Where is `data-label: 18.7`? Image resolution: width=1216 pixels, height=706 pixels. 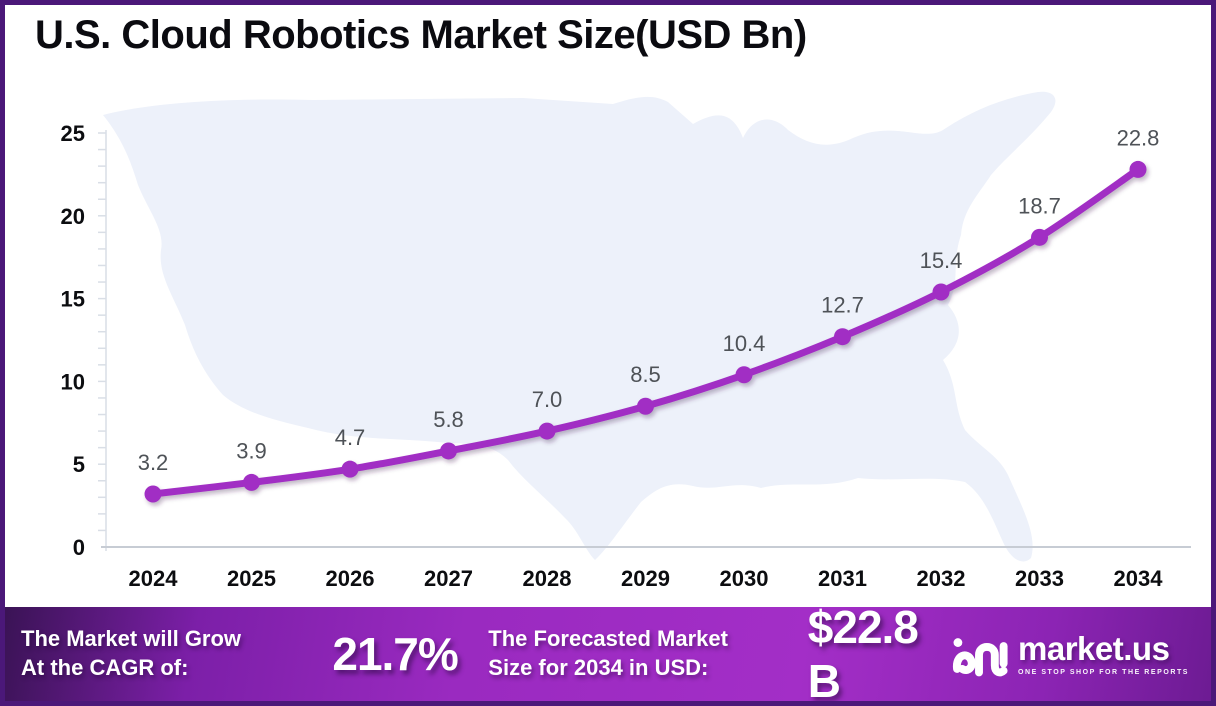
data-label: 18.7 is located at coordinates (1039, 205).